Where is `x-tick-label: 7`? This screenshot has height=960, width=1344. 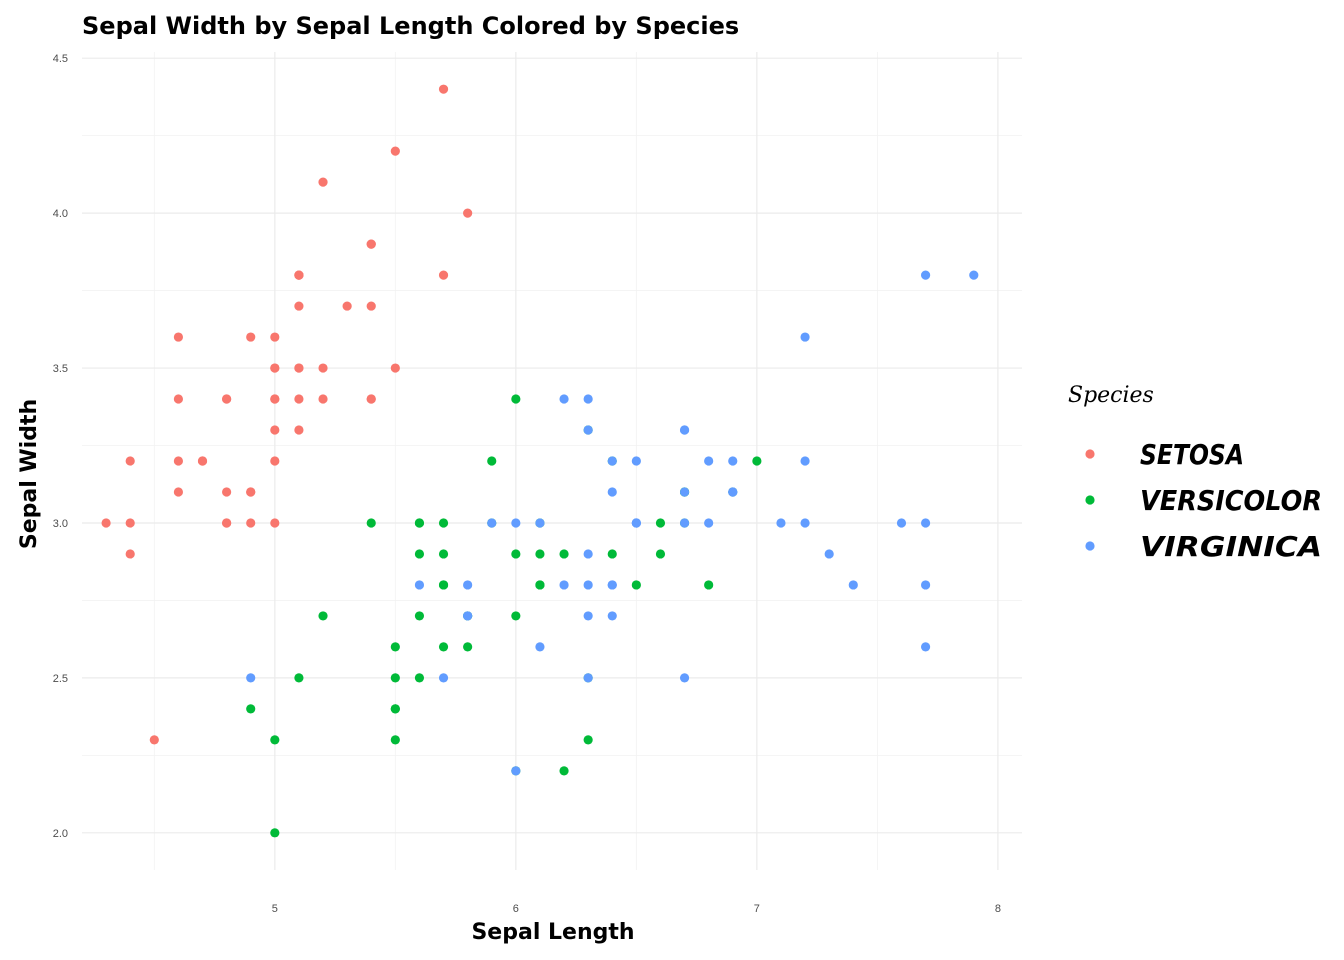 x-tick-label: 7 is located at coordinates (757, 909).